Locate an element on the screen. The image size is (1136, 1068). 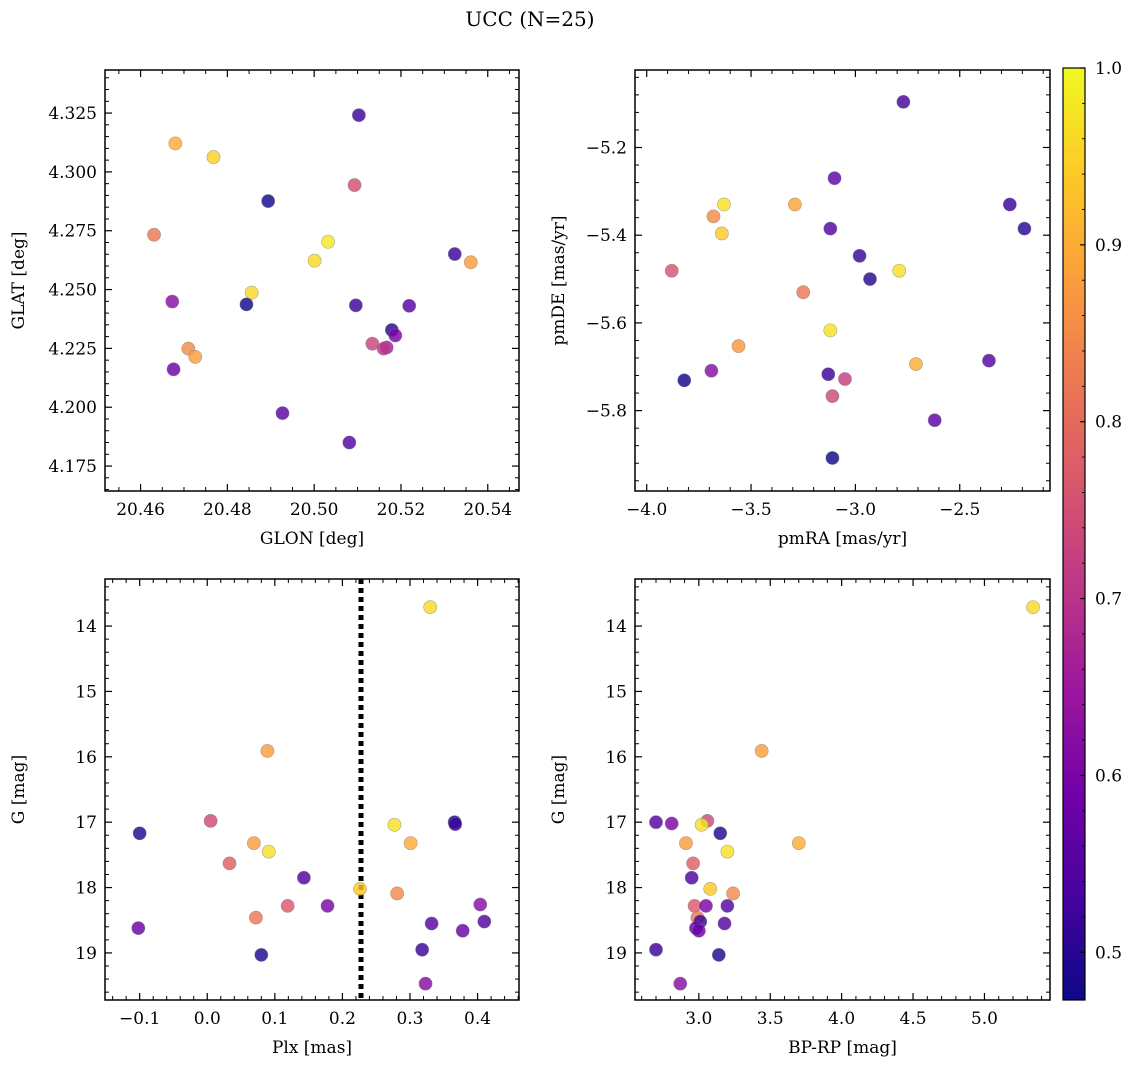
x-tick-label: 20.54 is located at coordinates (487, 510).